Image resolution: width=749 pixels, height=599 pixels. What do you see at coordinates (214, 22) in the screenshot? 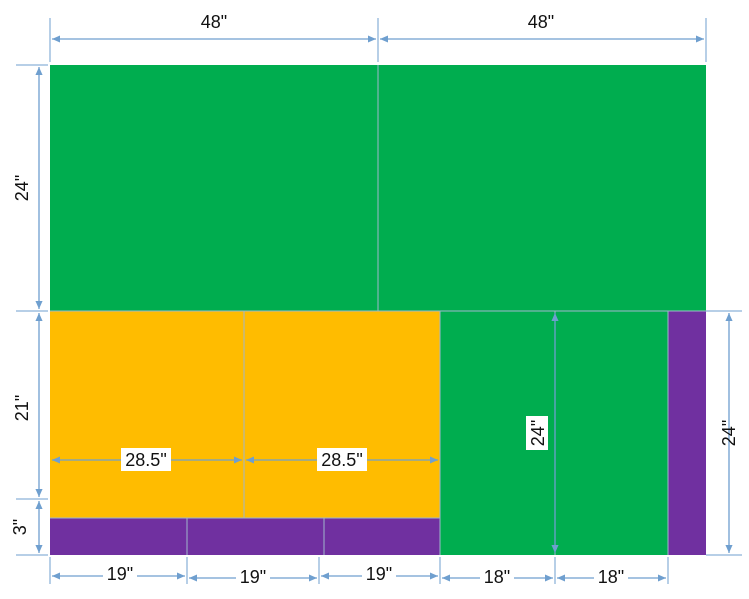
I see `dimension-label-top-left: 48"` at bounding box center [214, 22].